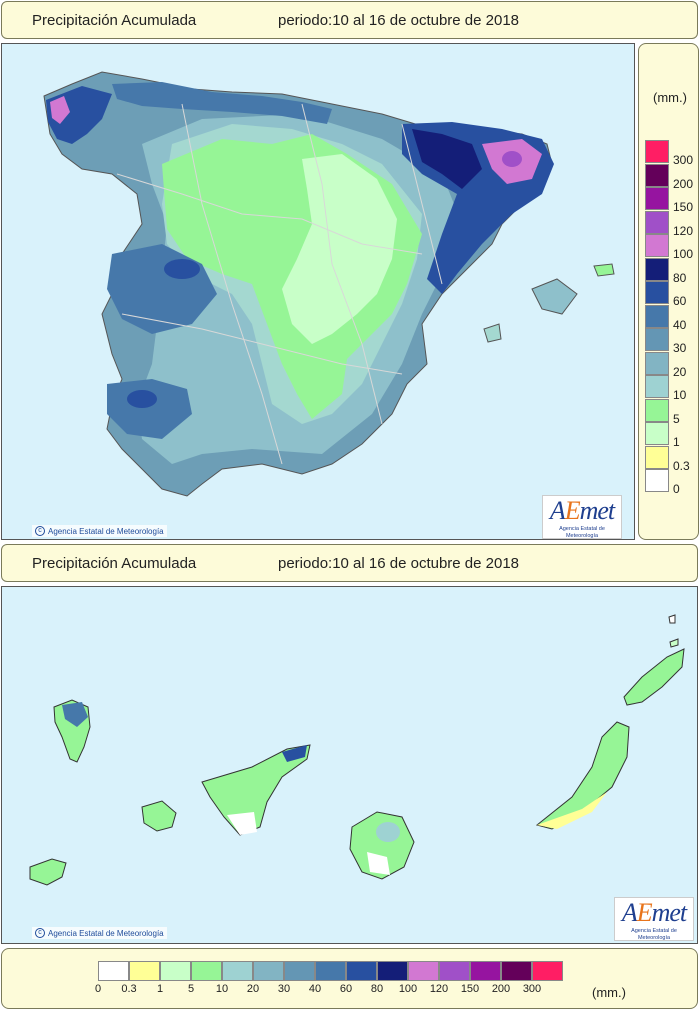 This screenshot has width=700, height=1011. I want to click on aemet-logo-top: AEmet Agencia Estatal de Meteorología, so click(582, 517).